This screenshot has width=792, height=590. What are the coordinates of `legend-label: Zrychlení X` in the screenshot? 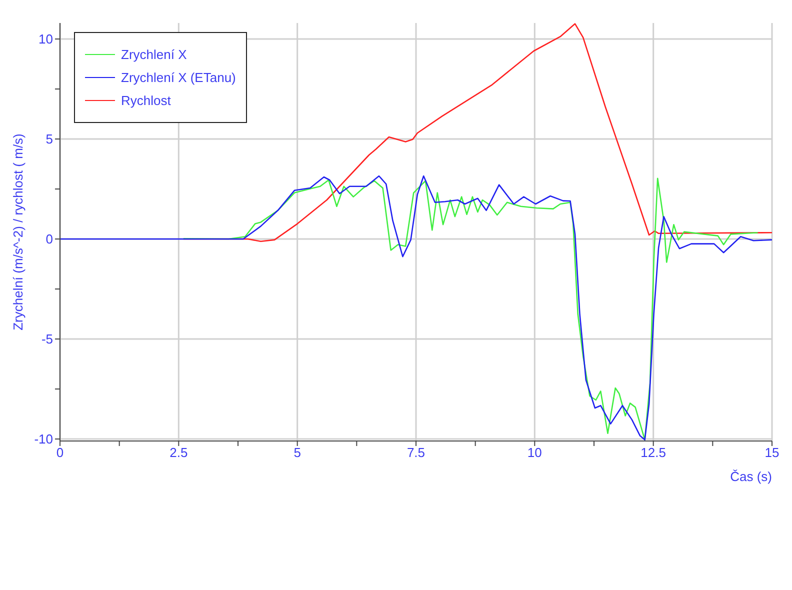 It's located at (154, 54).